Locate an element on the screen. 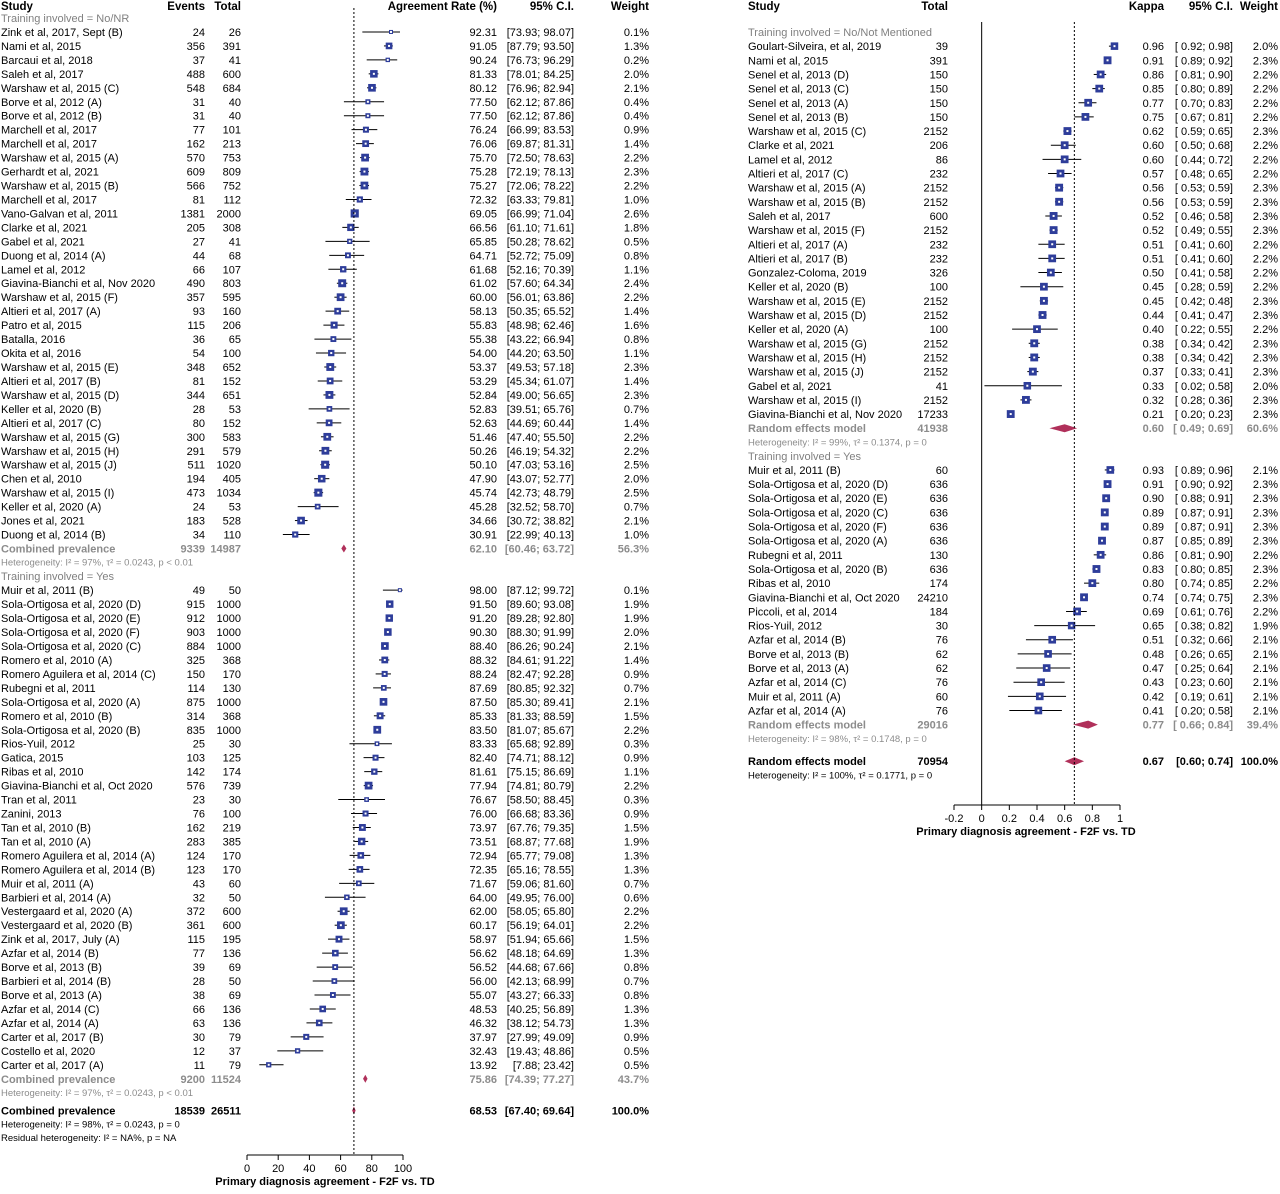 This screenshot has width=1280, height=1194. study-weight: 0.3% is located at coordinates (636, 745).